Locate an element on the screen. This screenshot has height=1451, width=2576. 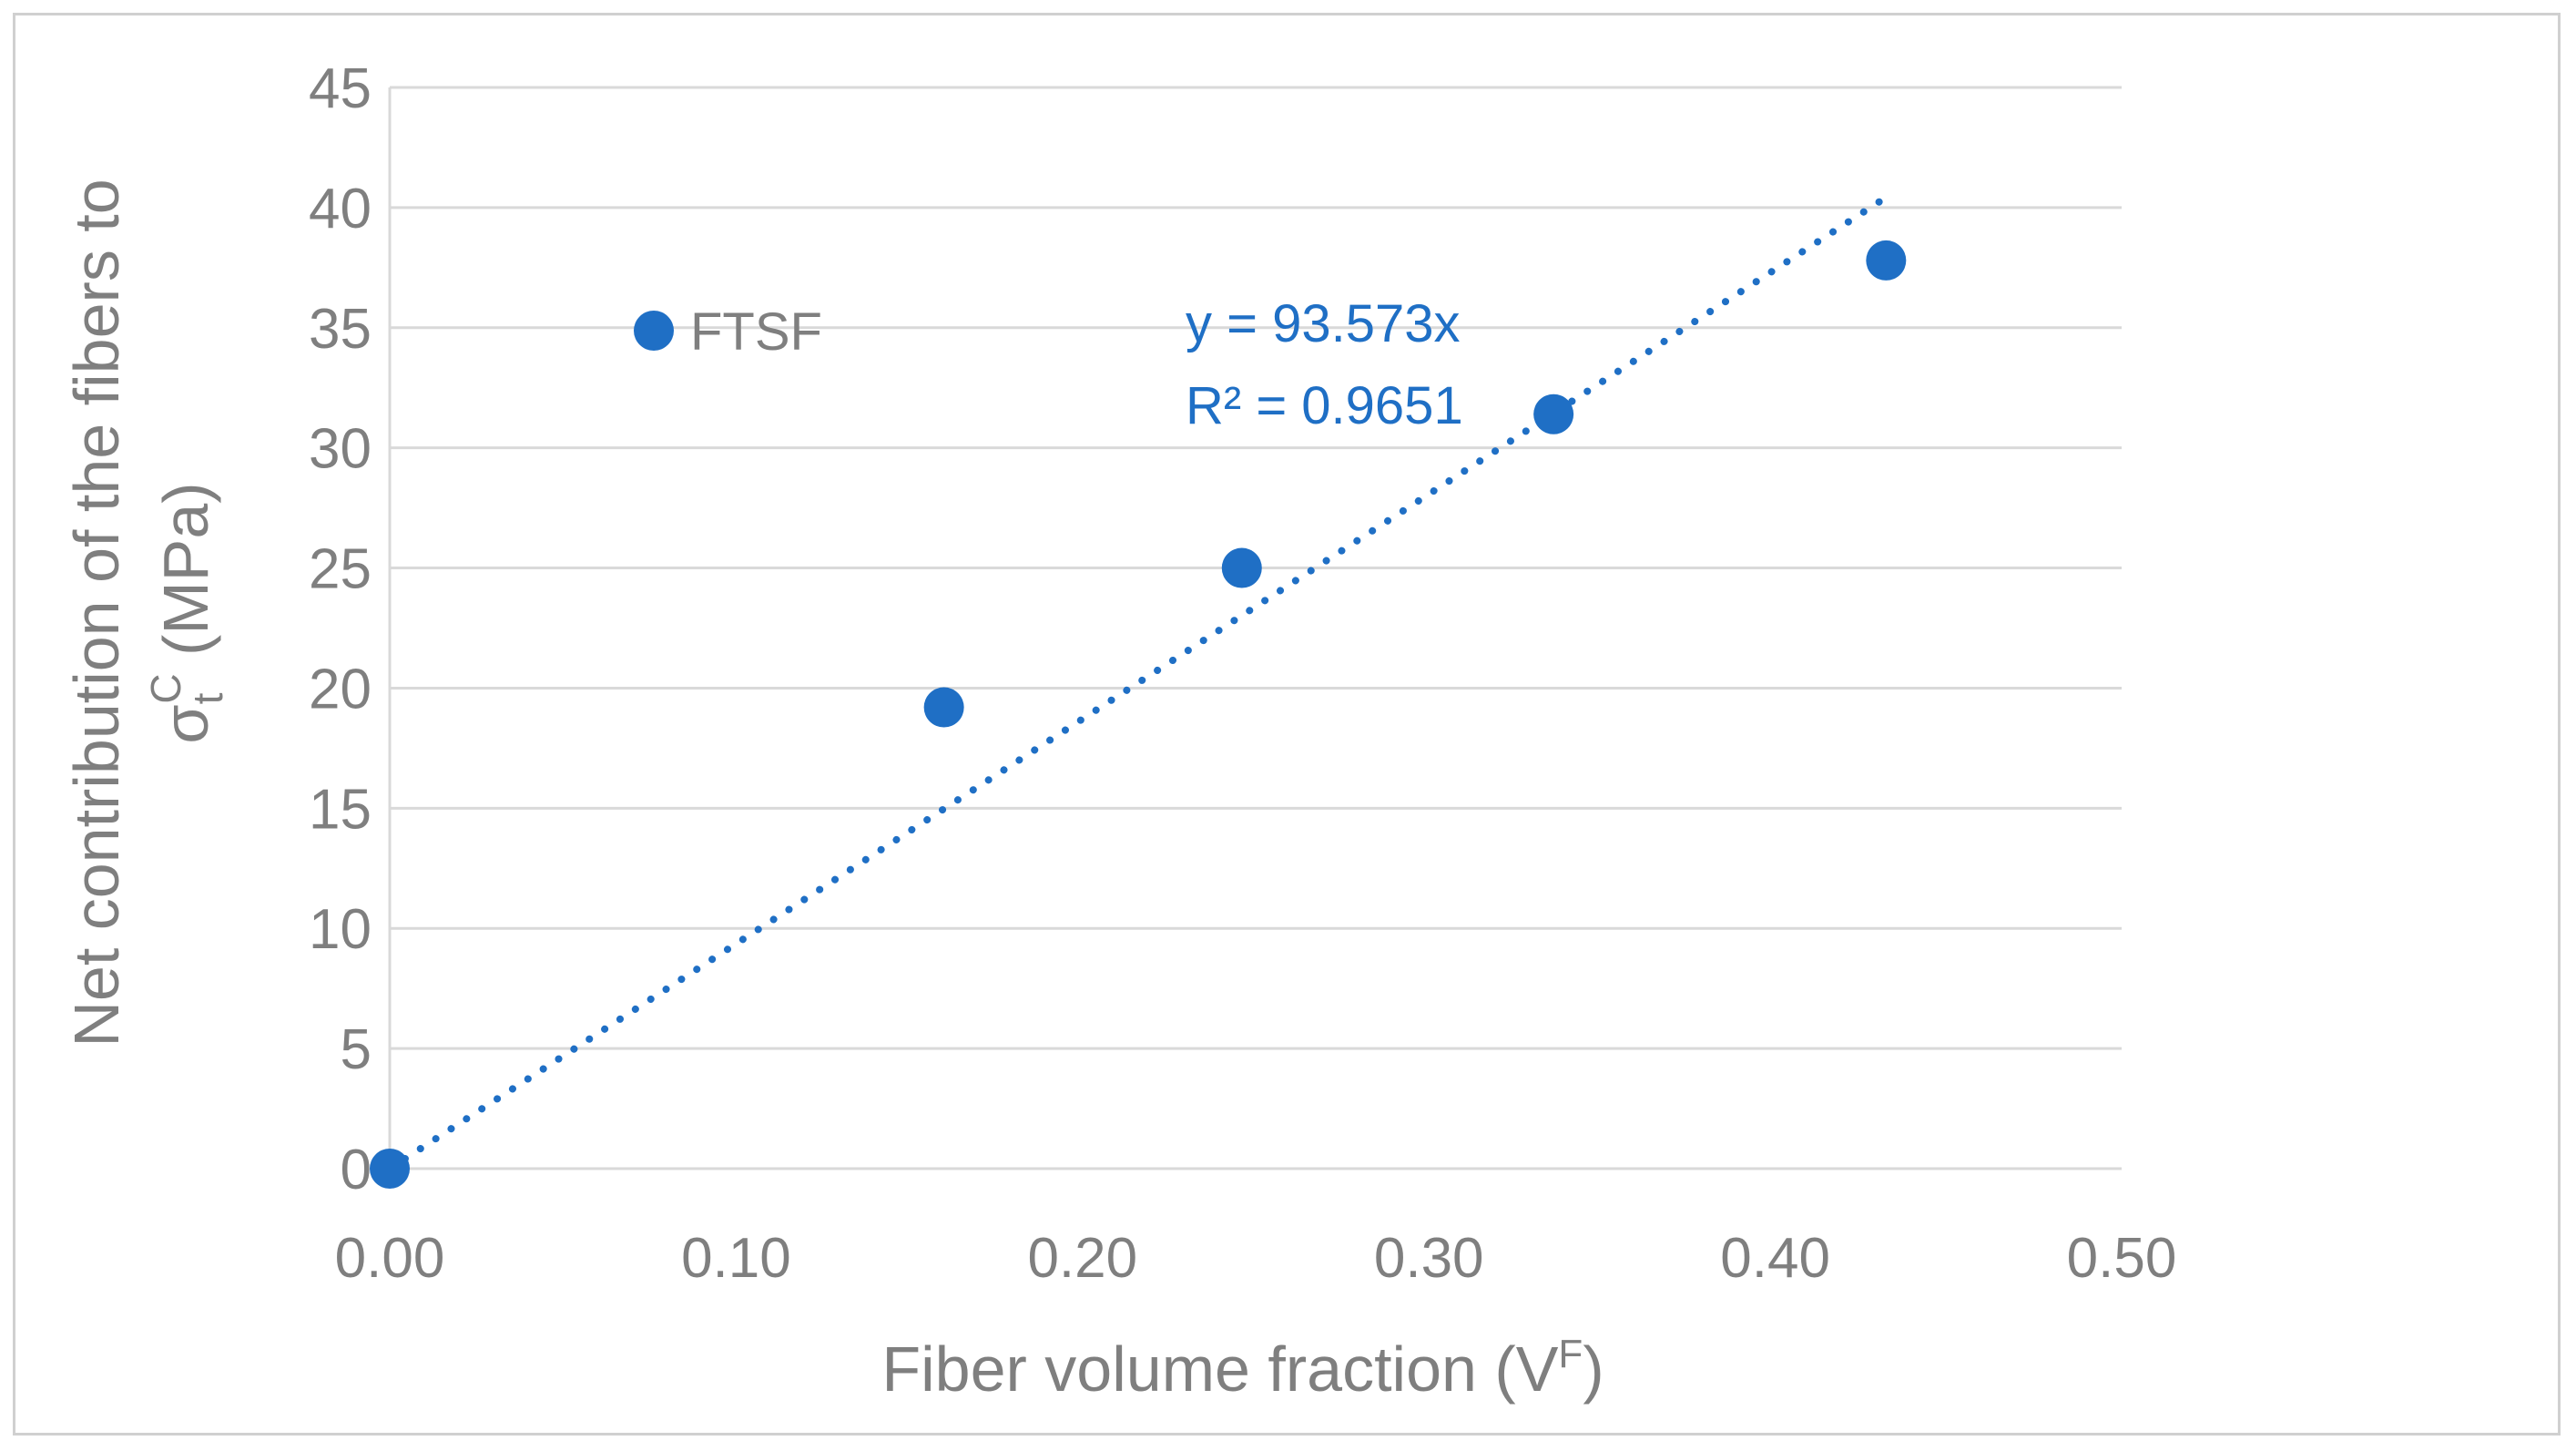
x-axis-title-main: Fiber volume fraction (V is located at coordinates (1219, 1369).